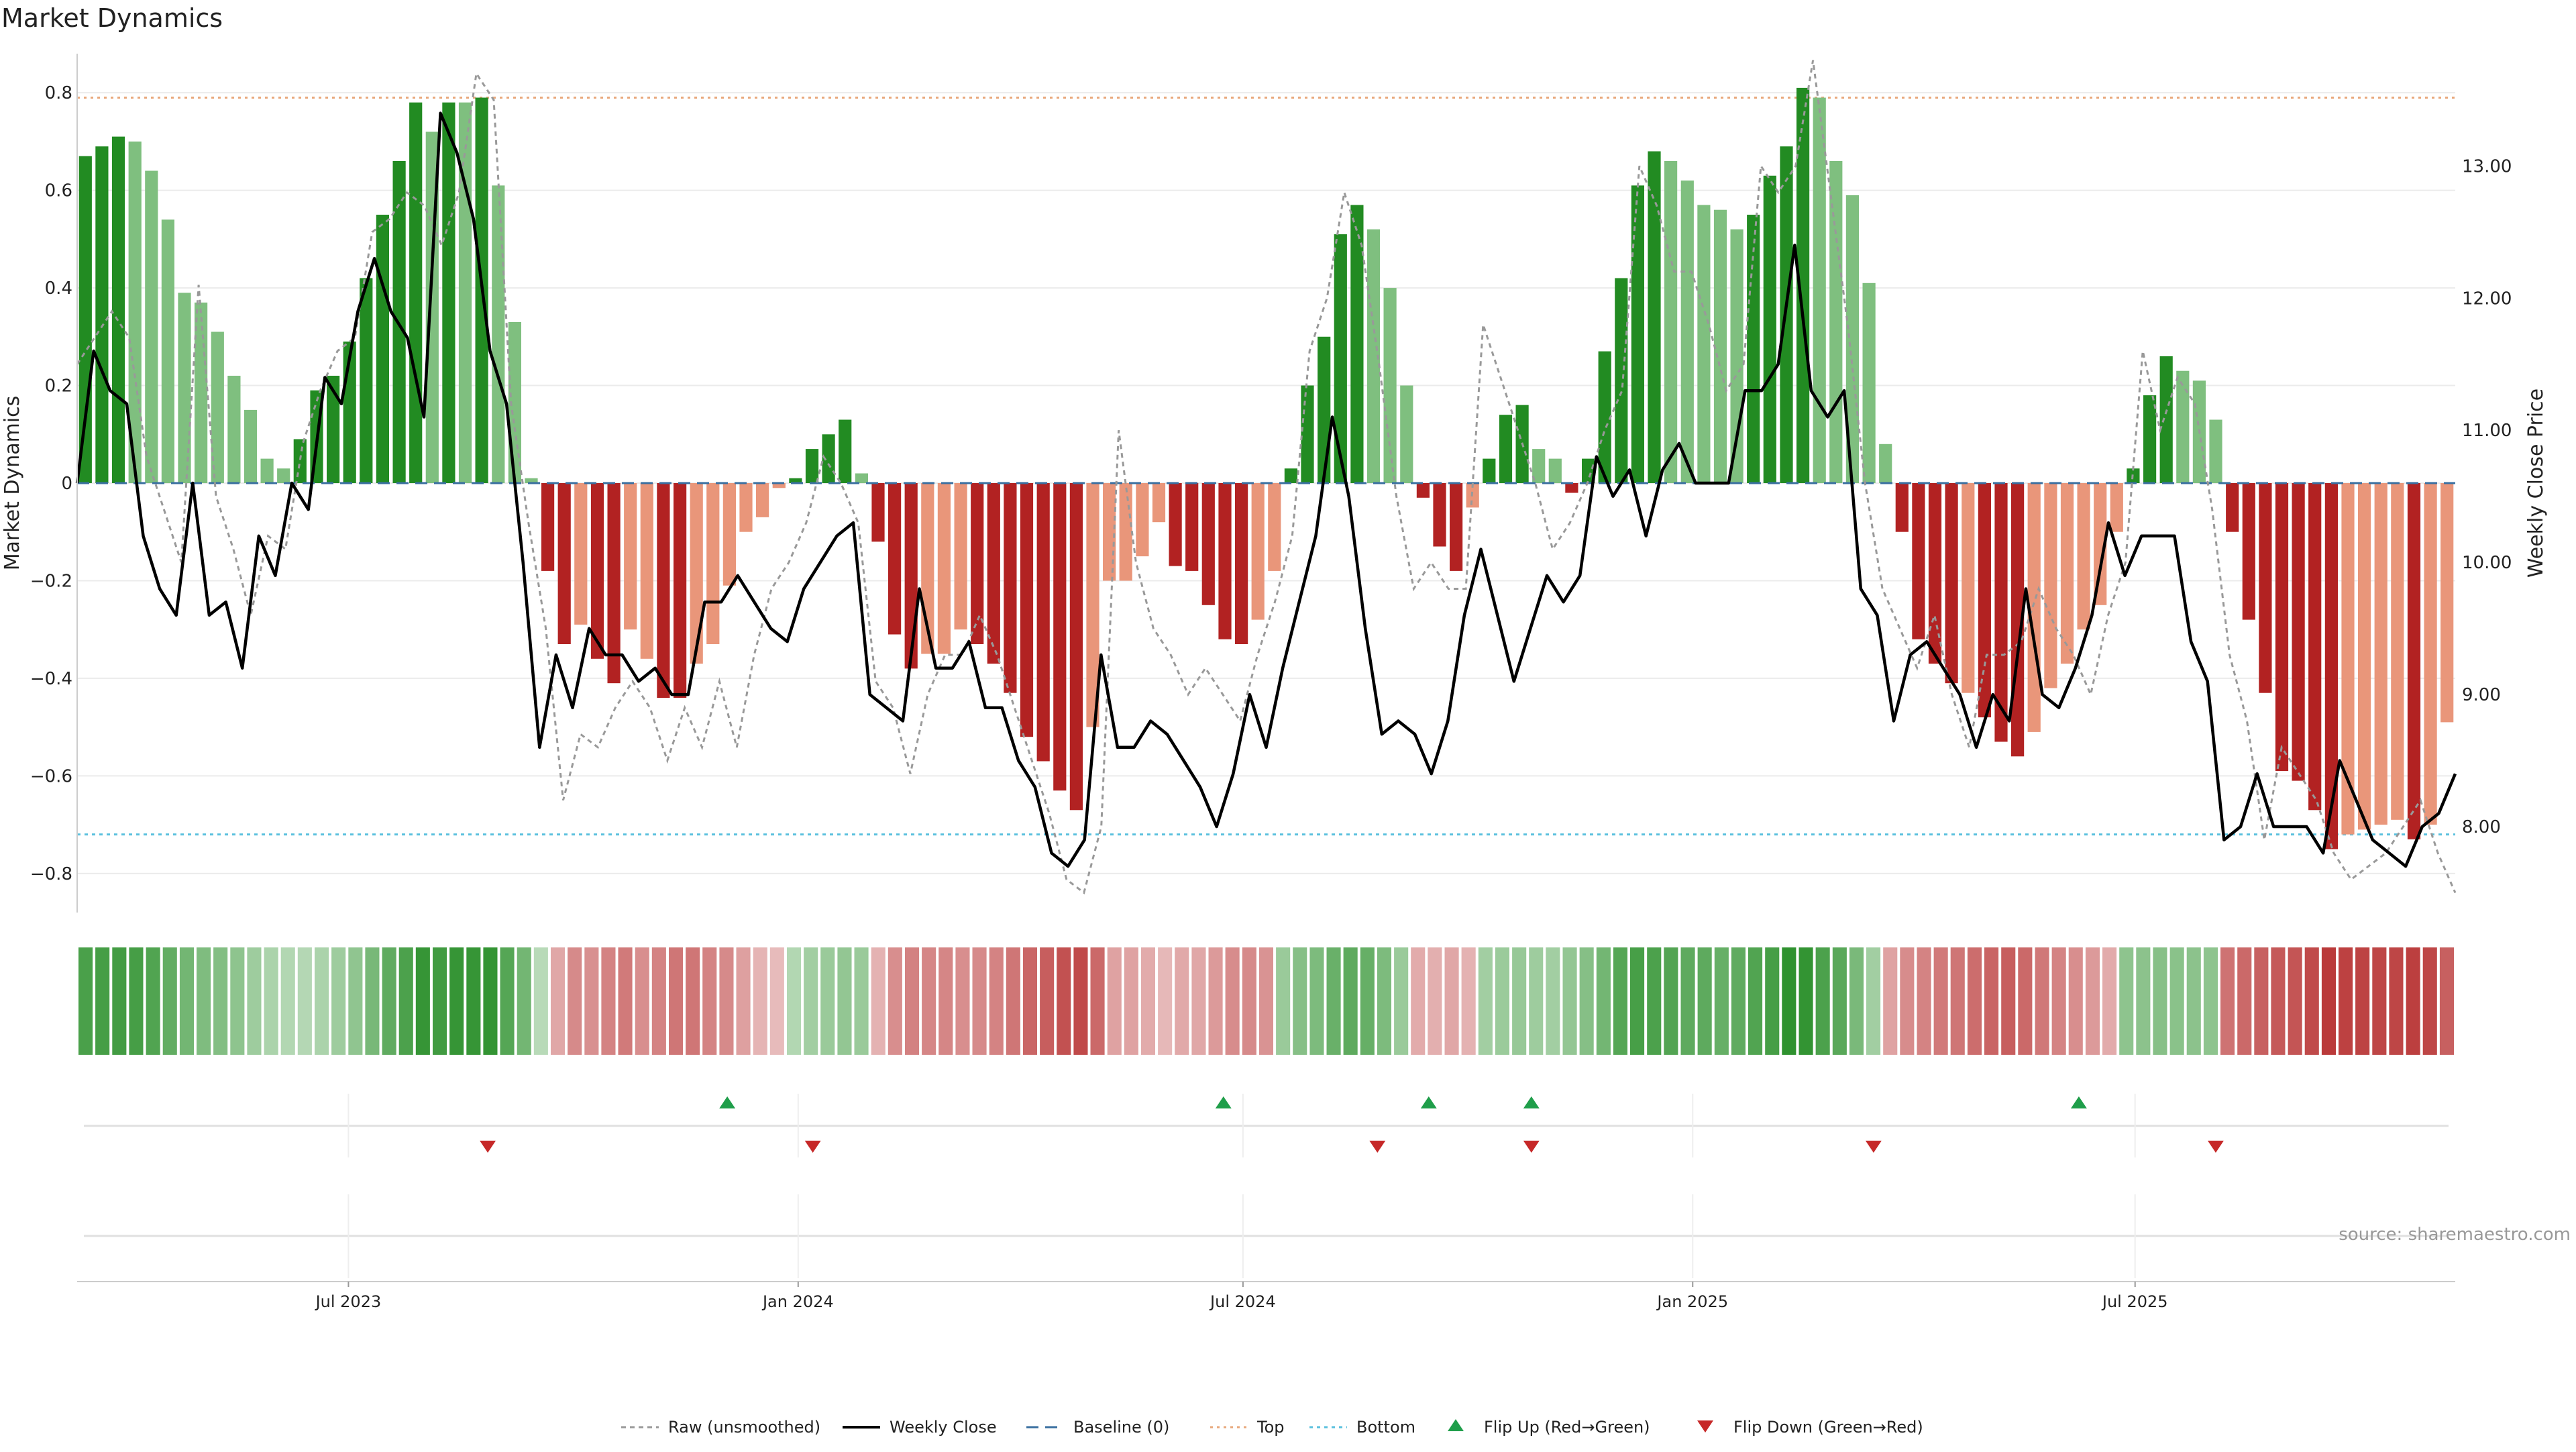  I want to click on flip-up-marker, so click(1531, 1102).